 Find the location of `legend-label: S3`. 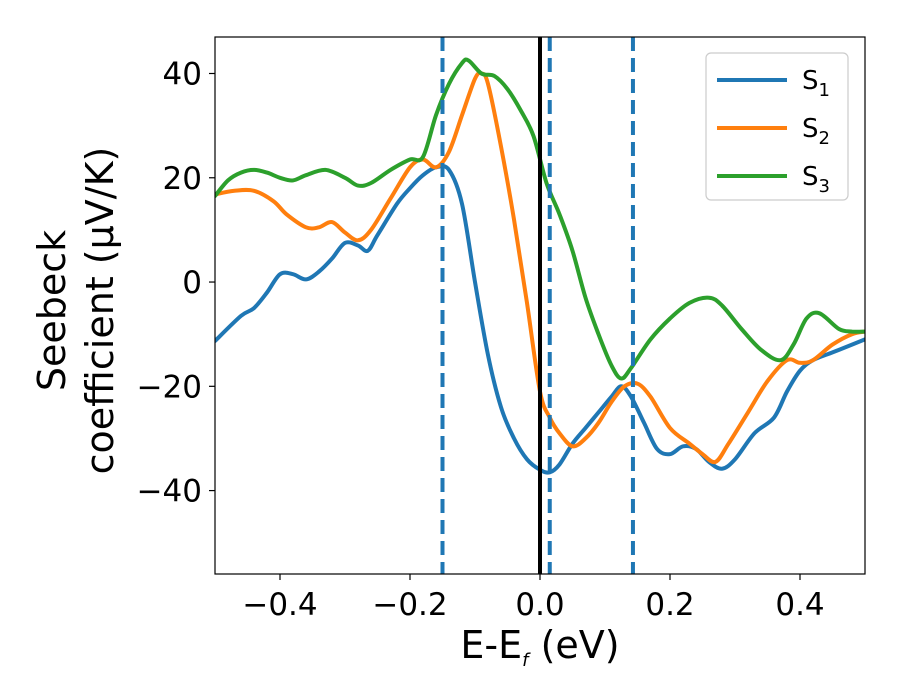

legend-label: S3 is located at coordinates (816, 179).